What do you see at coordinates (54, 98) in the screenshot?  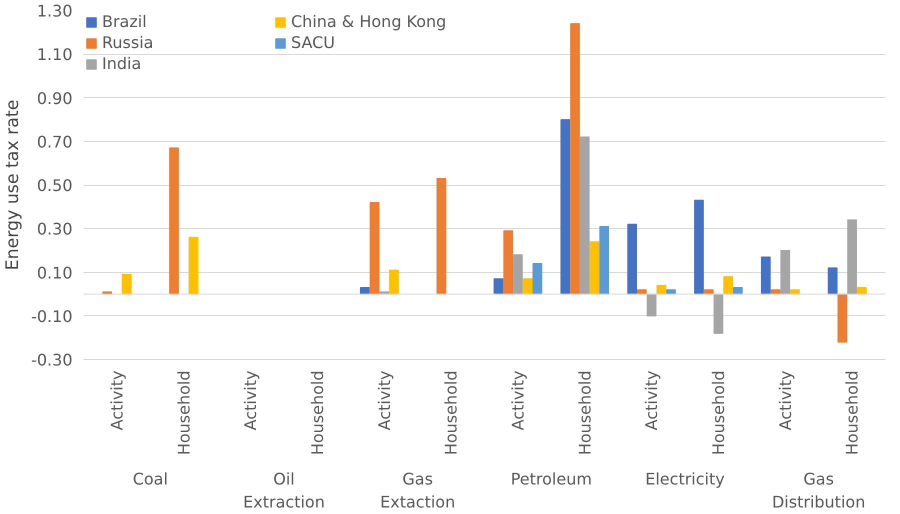 I see `y-tick-label: 0.90` at bounding box center [54, 98].